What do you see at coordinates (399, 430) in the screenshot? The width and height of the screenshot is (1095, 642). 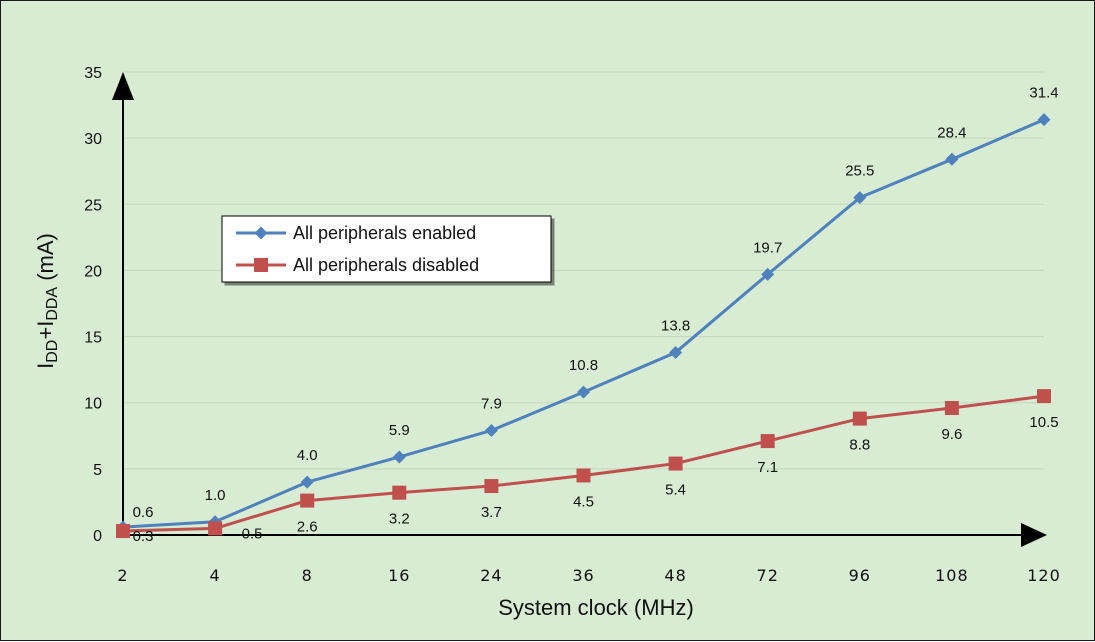 I see `data-label-enabled: 5.9` at bounding box center [399, 430].